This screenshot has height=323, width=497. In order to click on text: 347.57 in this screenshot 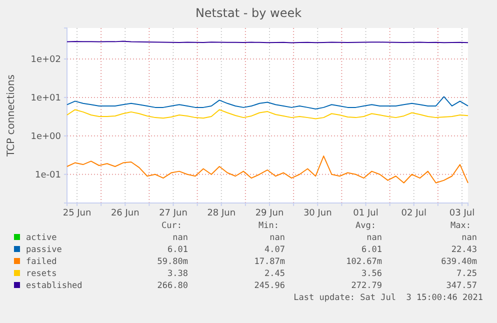, I will do `click(461, 286)`.